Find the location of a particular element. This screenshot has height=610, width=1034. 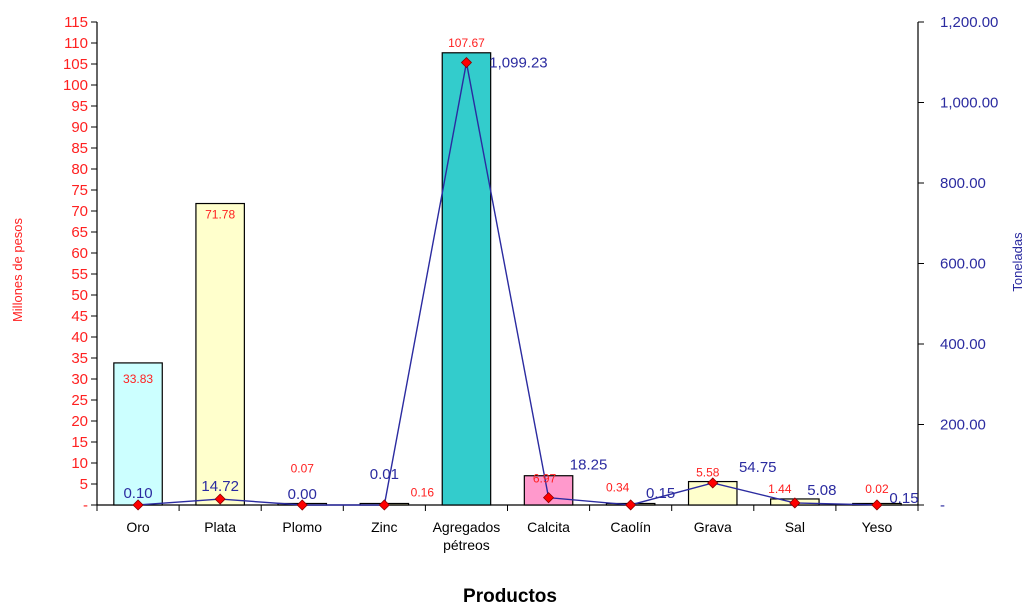

y-right-tick-label: 200.00 is located at coordinates (963, 425).